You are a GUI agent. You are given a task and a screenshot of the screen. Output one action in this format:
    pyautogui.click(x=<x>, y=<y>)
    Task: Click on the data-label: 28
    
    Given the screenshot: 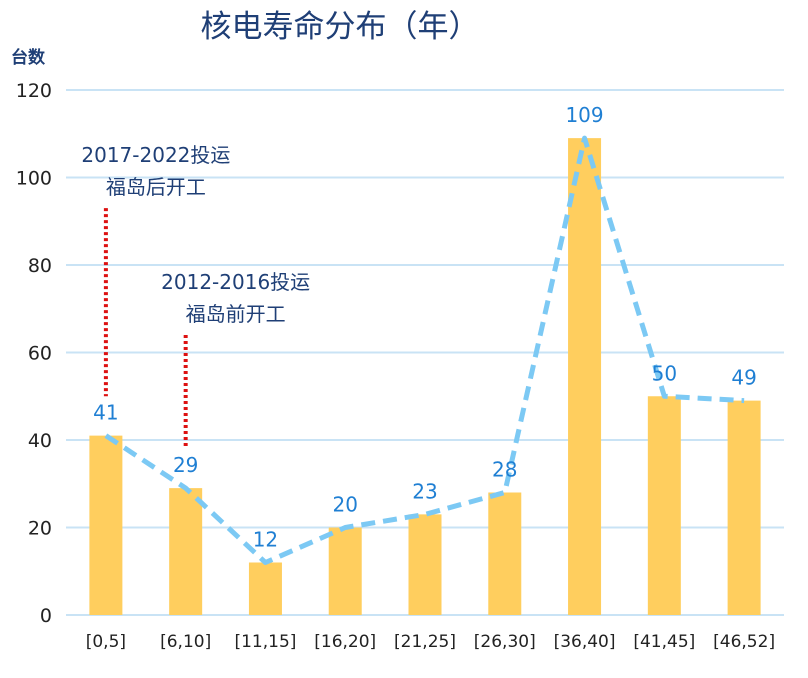 What is the action you would take?
    pyautogui.click(x=504, y=470)
    